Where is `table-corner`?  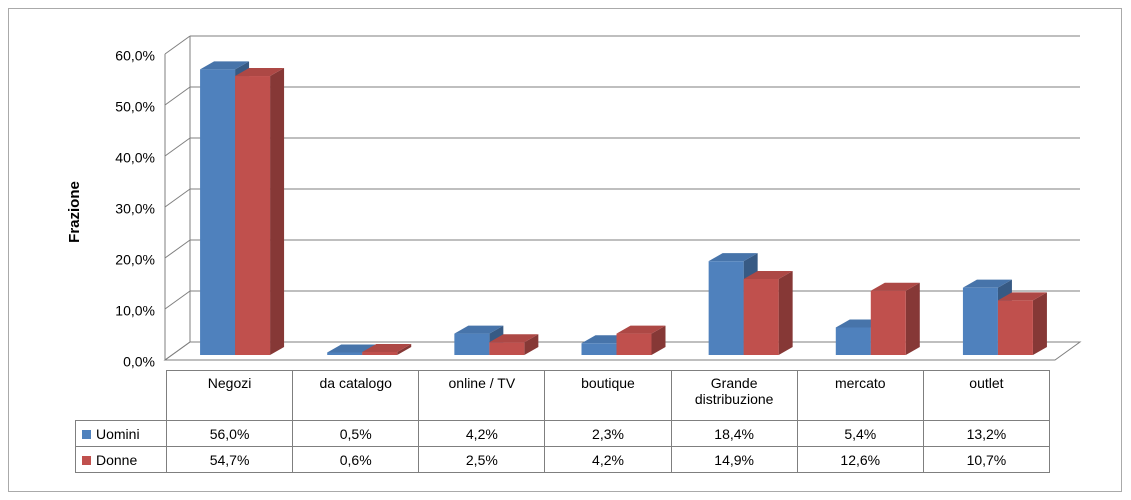 table-corner is located at coordinates (121, 395).